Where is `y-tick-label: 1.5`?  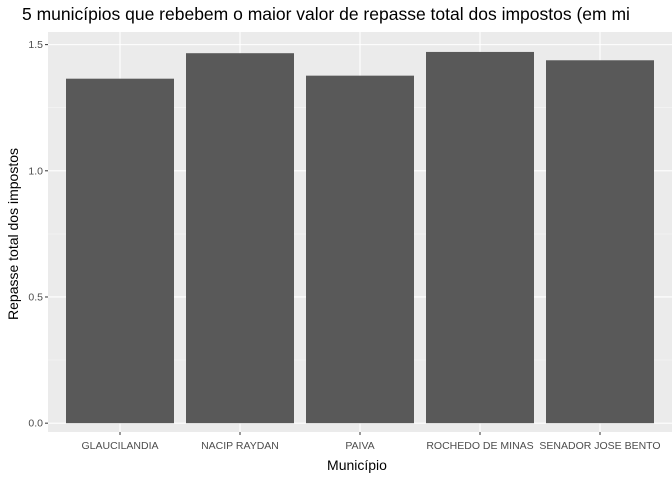 y-tick-label: 1.5 is located at coordinates (35, 45).